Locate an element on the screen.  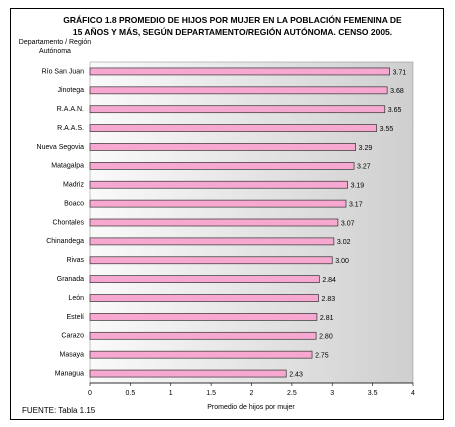
x-tick-label: 1 is located at coordinates (171, 393).